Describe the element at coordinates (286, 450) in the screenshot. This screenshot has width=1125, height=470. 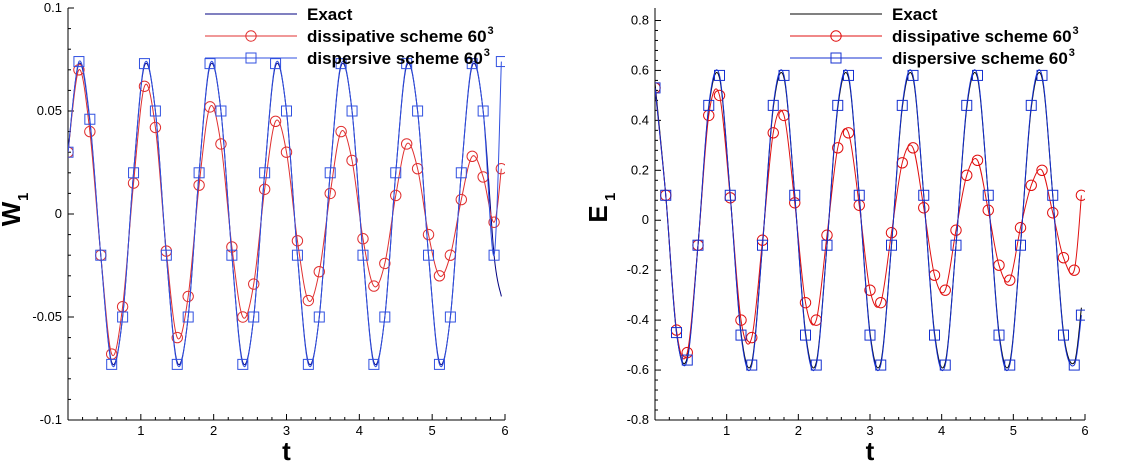
I see `chart-w1-x-axis-title: t` at that location.